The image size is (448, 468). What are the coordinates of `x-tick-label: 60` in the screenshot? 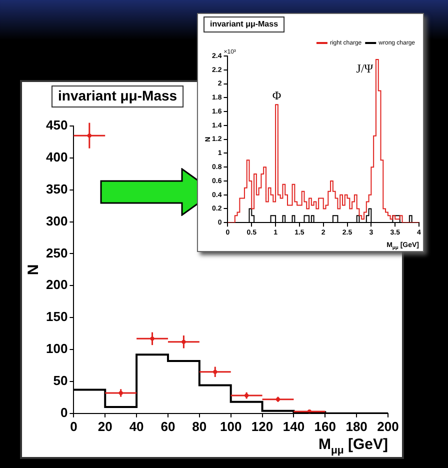 It's located at (168, 426).